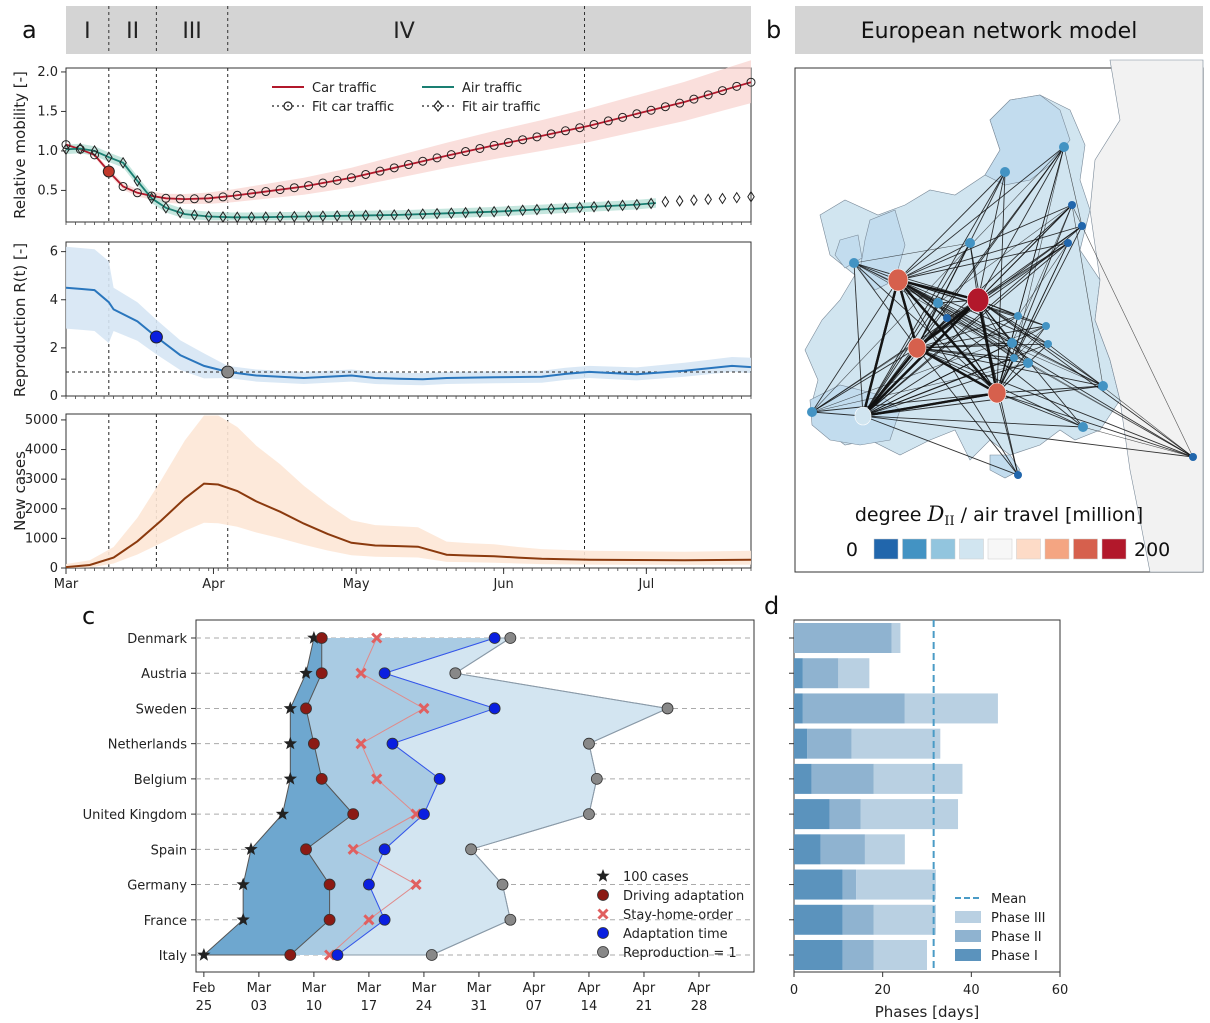 The height and width of the screenshot is (1023, 1210). What do you see at coordinates (369, 1006) in the screenshot?
I see `x-tick-day: 17` at bounding box center [369, 1006].